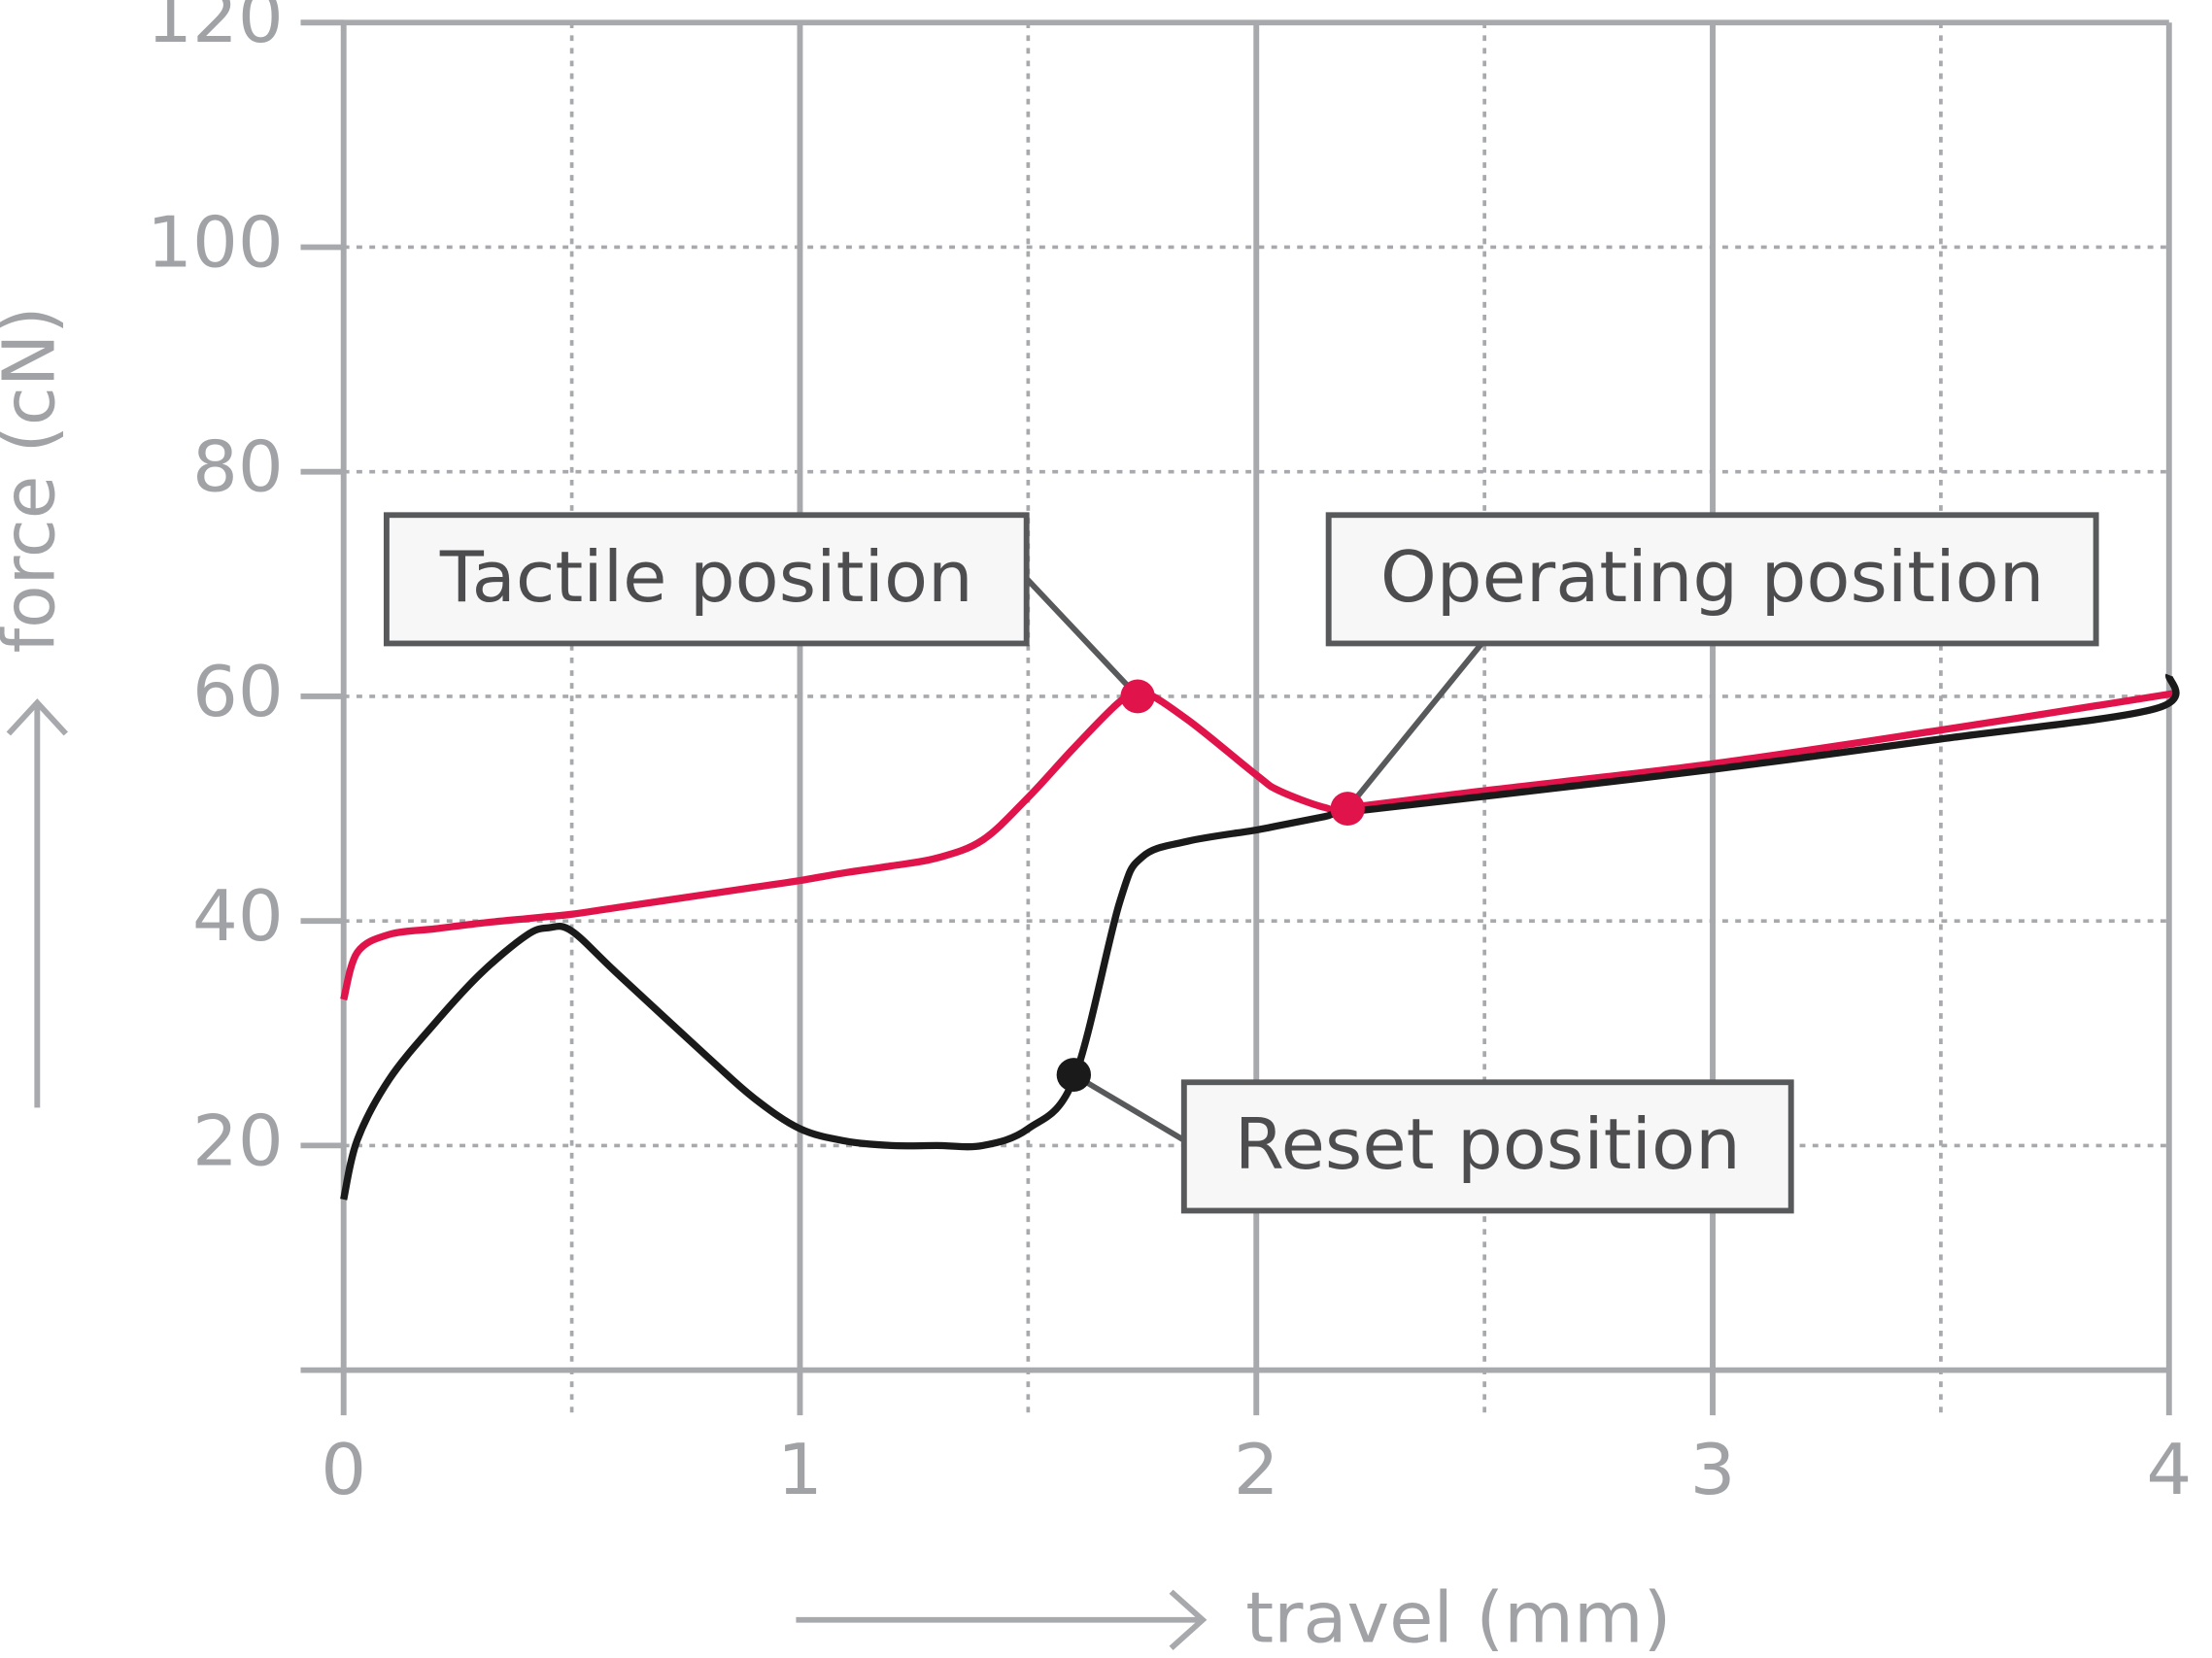 Image resolution: width=2212 pixels, height=1658 pixels. Describe the element at coordinates (343, 1469) in the screenshot. I see `x-tick-label: 0` at that location.